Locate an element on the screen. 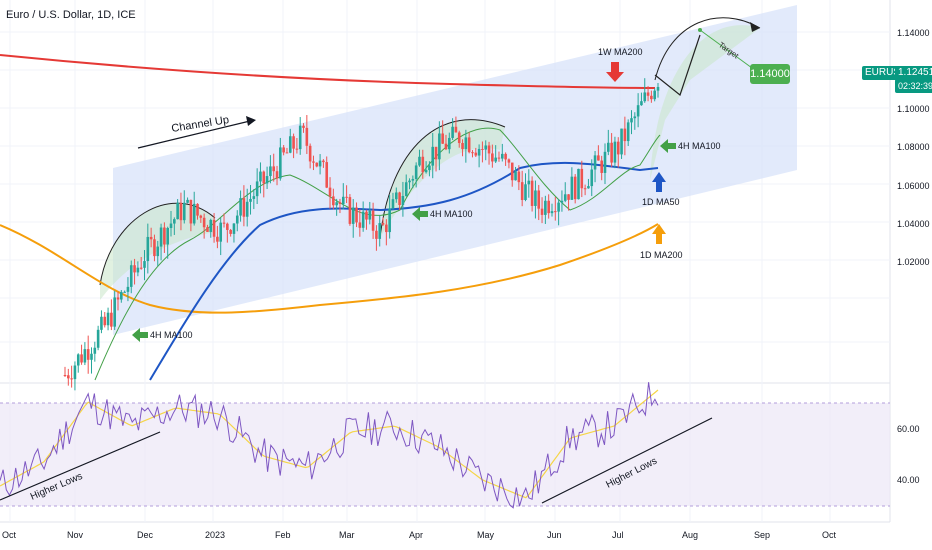 Image resolution: width=932 pixels, height=550 pixels. rsi-axis-tick: 40.00 is located at coordinates (908, 480).